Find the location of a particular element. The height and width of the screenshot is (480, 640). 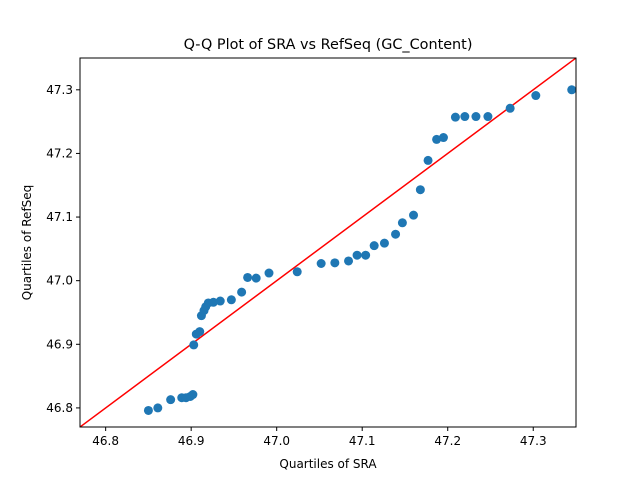

x-tick-label: 47.1 is located at coordinates (362, 441).